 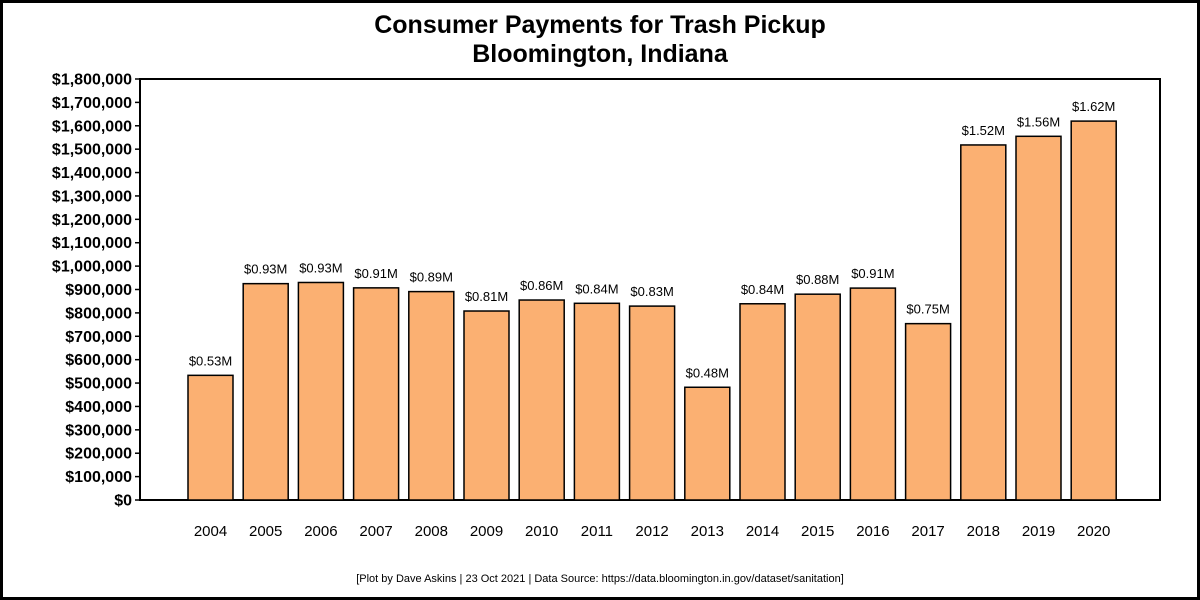 I want to click on bar-2007, so click(x=376, y=394).